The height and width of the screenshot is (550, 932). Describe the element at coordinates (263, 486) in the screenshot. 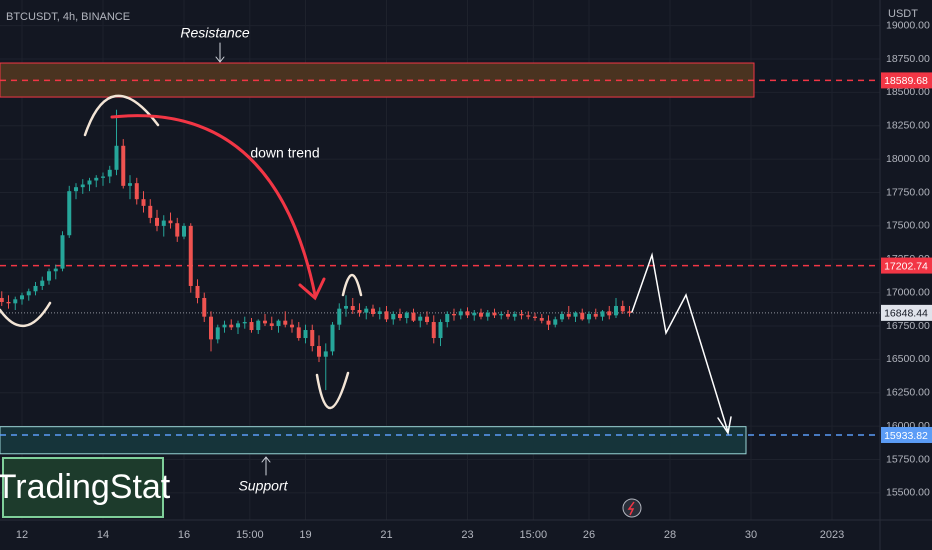

I see `support-label: Support` at that location.